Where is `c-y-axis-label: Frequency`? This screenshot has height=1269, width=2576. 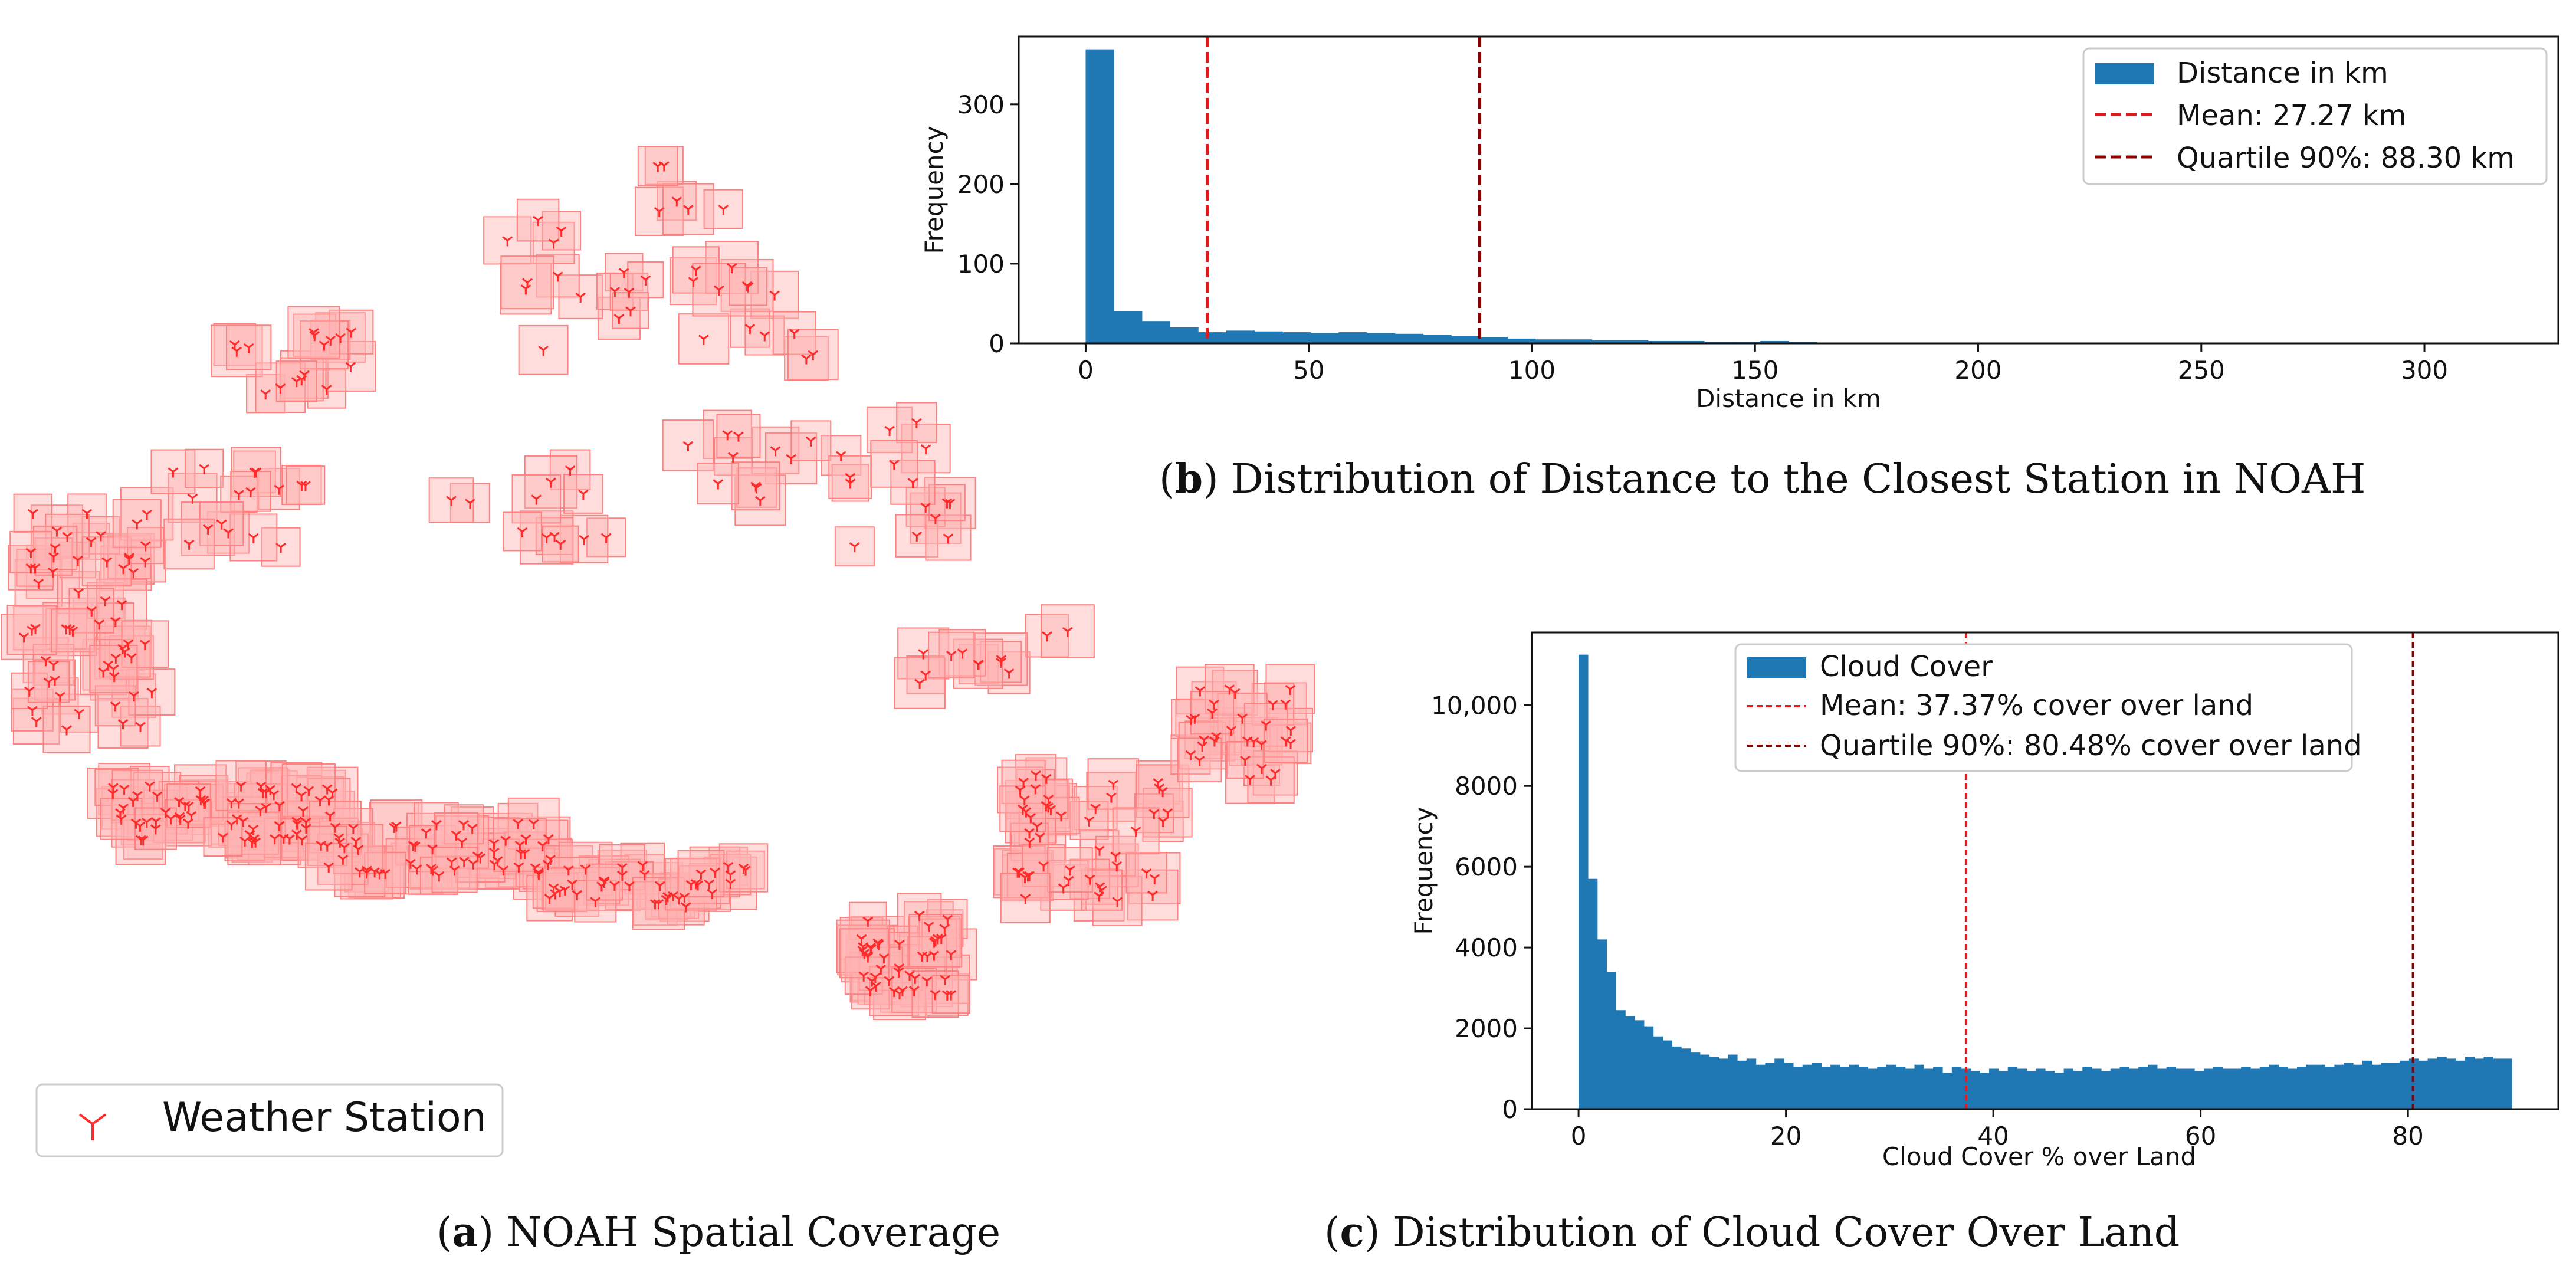
c-y-axis-label: Frequency is located at coordinates (1423, 871).